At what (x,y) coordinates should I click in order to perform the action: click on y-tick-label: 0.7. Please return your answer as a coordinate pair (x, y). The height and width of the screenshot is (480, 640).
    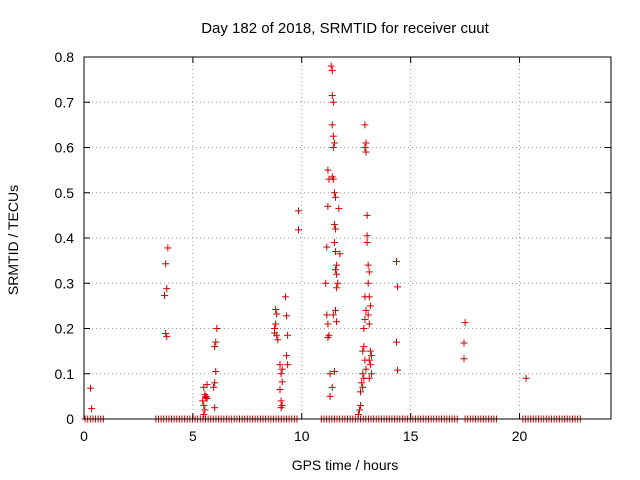
    Looking at the image, I should click on (65, 102).